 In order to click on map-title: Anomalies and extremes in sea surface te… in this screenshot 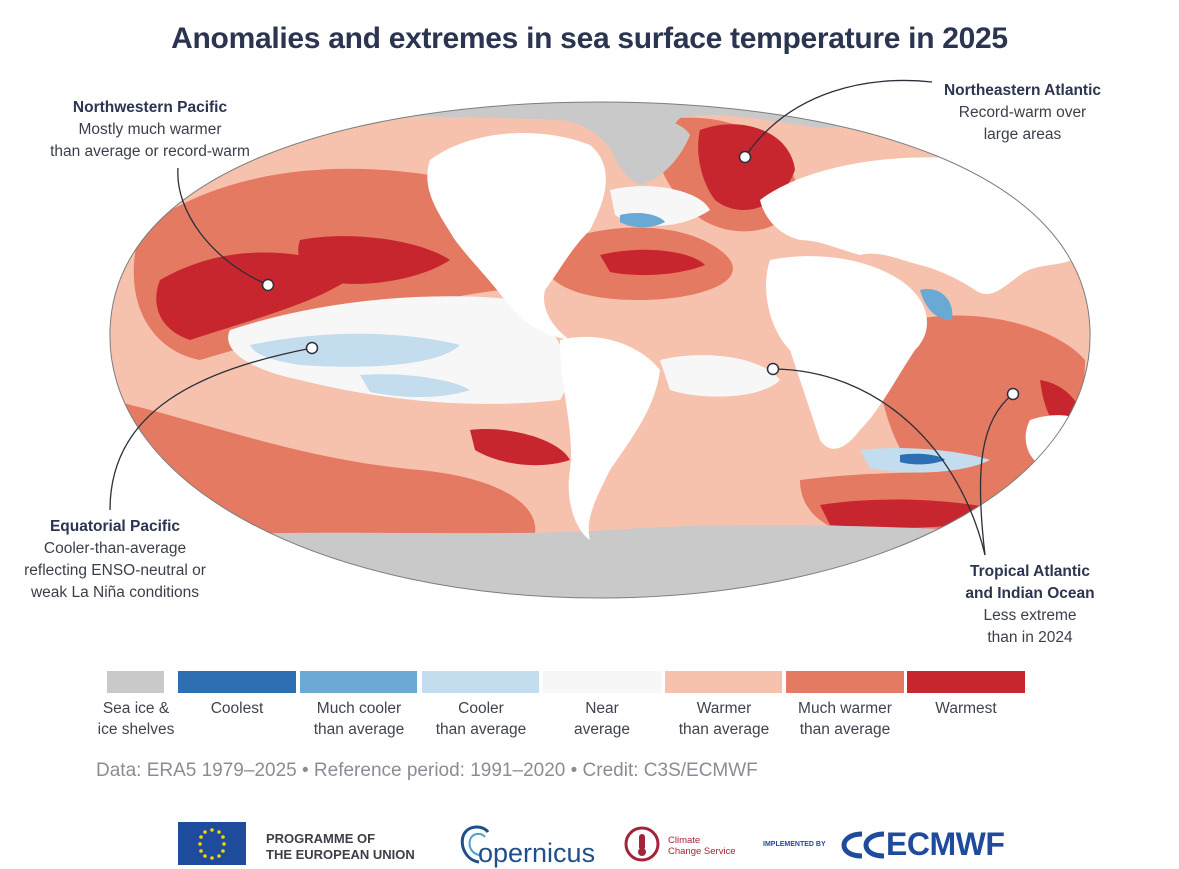, I will do `click(589, 38)`.